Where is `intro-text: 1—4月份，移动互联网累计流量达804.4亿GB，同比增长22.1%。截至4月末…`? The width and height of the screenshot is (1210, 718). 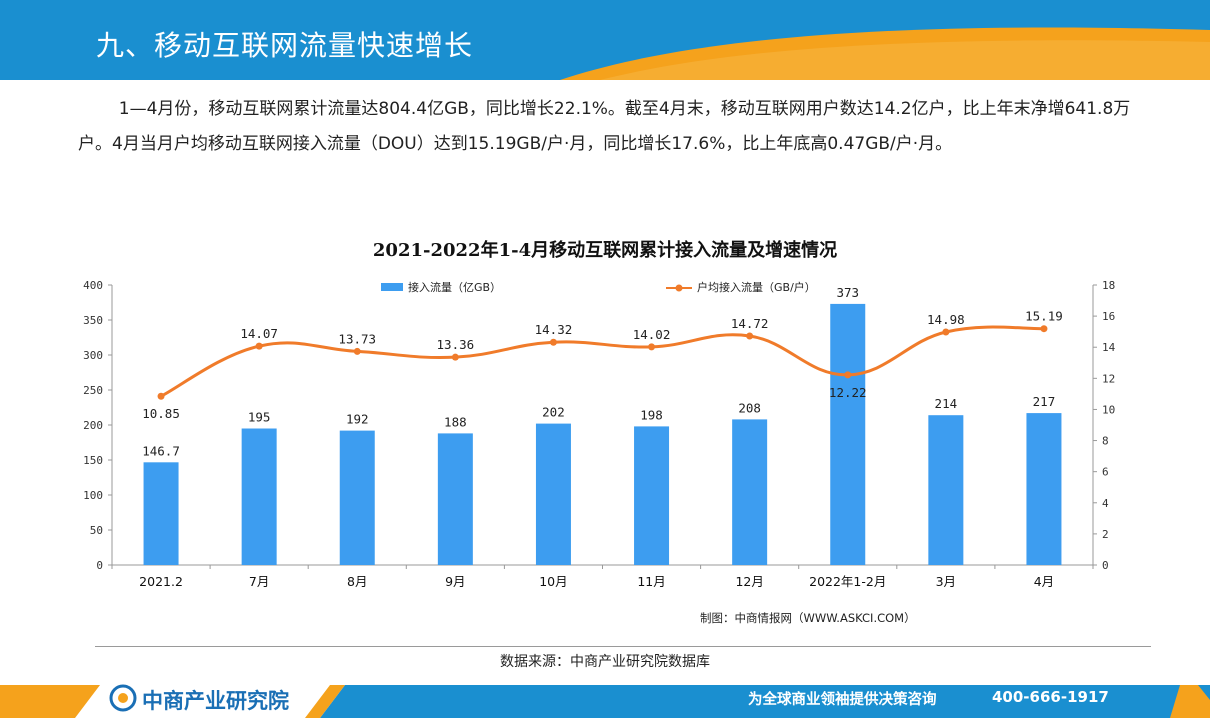
intro-text: 1—4月份，移动互联网累计流量达804.4亿GB，同比增长22.1%。截至4月末… is located at coordinates (608, 126).